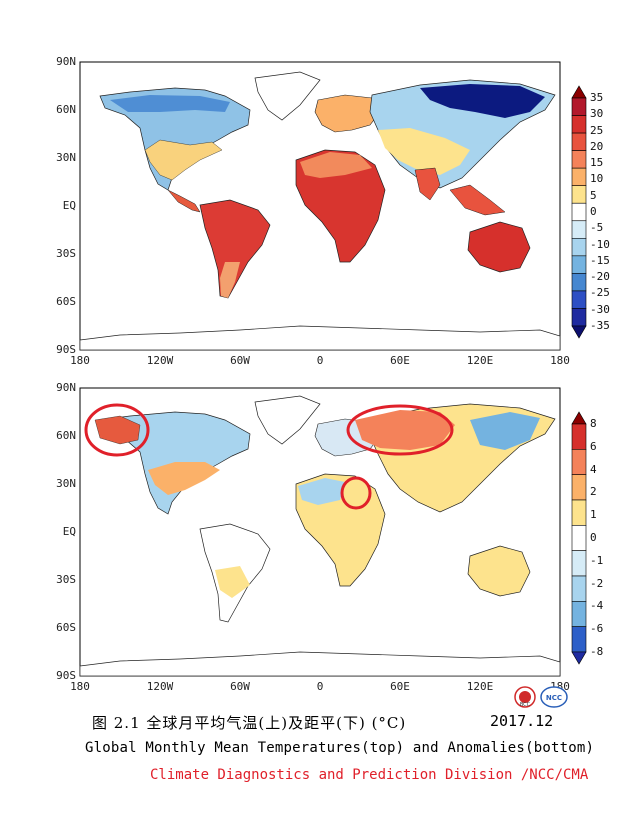 The height and width of the screenshot is (829, 640). What do you see at coordinates (287, 420) in the screenshot?
I see `bottom-greenland` at bounding box center [287, 420].